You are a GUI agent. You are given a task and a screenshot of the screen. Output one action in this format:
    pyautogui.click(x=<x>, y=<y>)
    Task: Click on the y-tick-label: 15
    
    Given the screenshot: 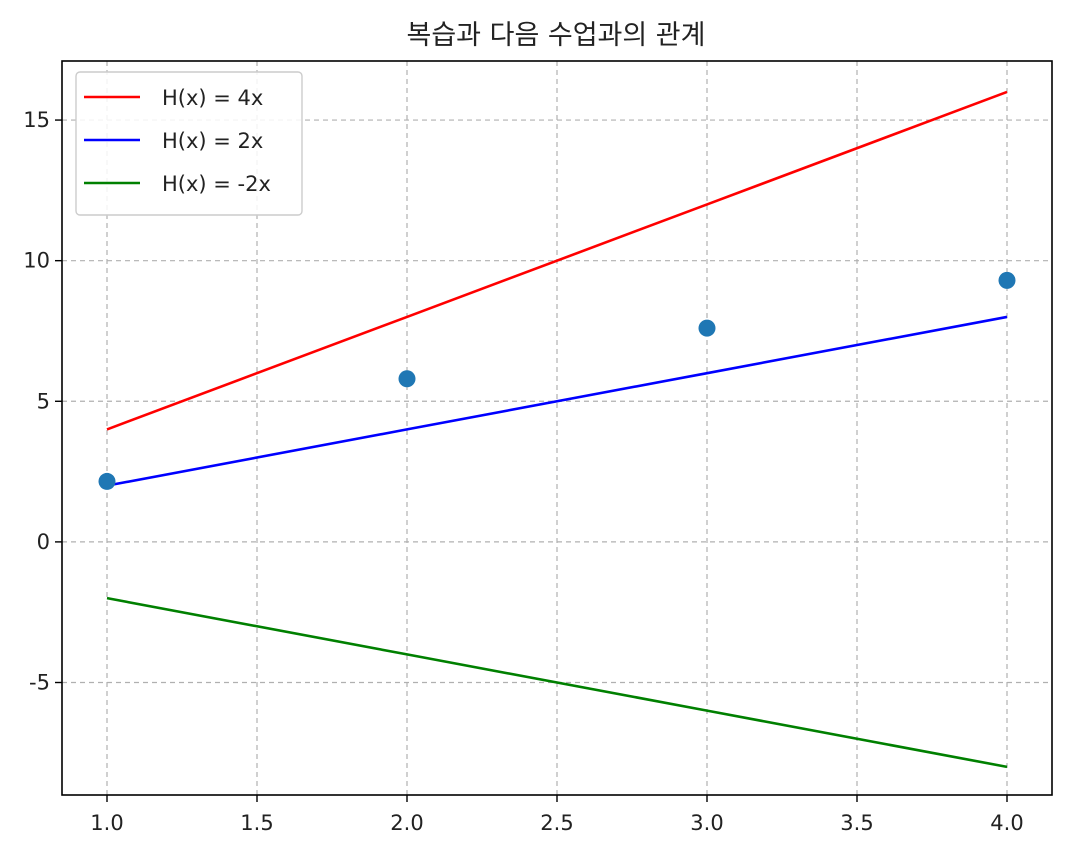 What is the action you would take?
    pyautogui.click(x=36, y=120)
    